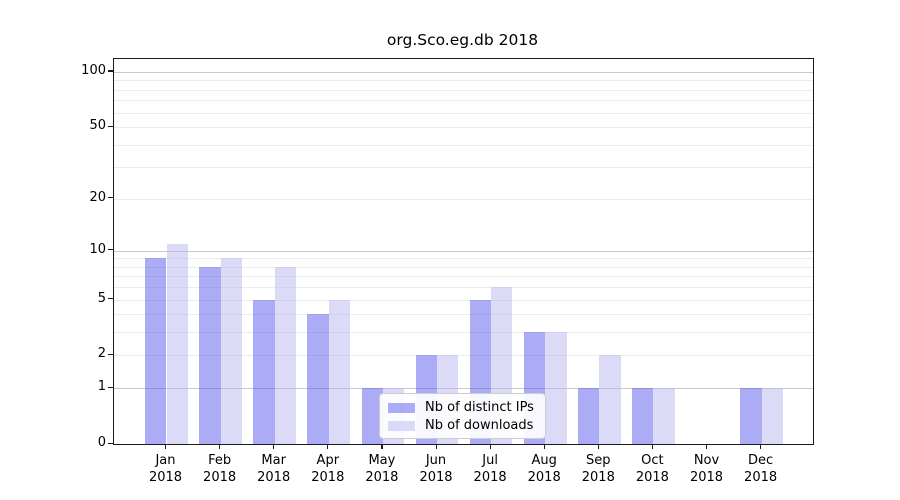  I want to click on y-tick-label: 1, so click(101, 387).